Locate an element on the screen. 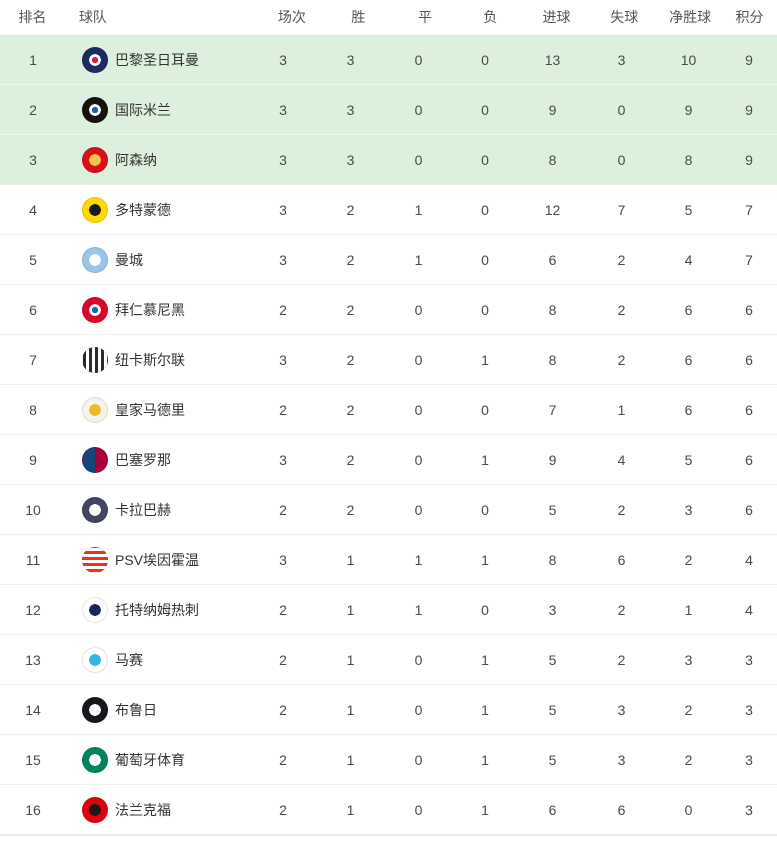 Image resolution: width=777 pixels, height=841 pixels. team-cell: 阿森纳 is located at coordinates (158, 159).